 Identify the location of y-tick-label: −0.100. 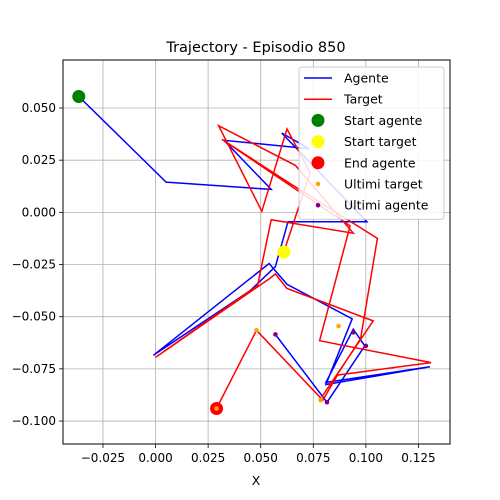
(34, 421).